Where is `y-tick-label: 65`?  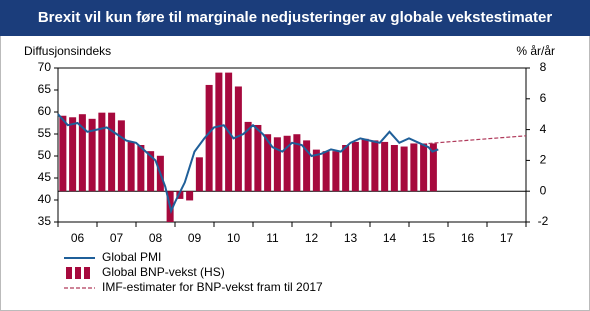
y-tick-label: 65 is located at coordinates (45, 89).